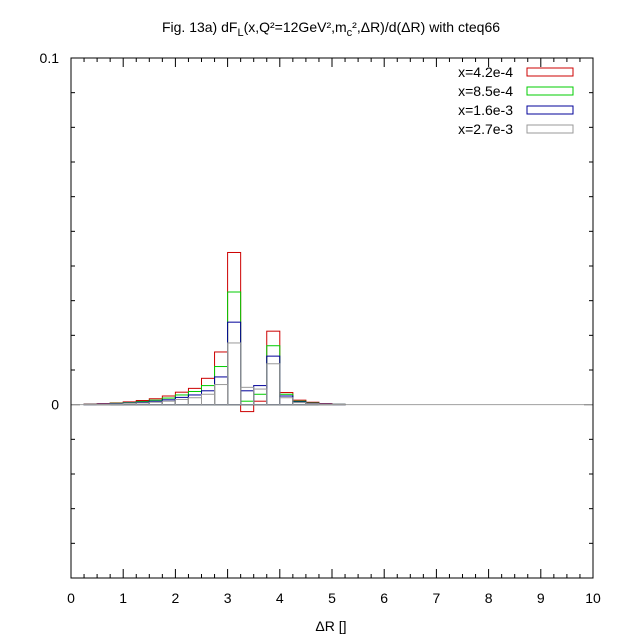 The image size is (640, 640). I want to click on x-tick-label: 5, so click(332, 598).